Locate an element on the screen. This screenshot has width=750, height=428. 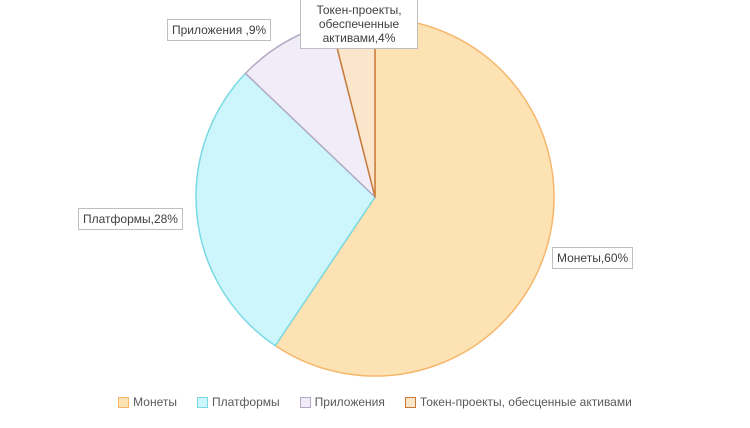
legend-item: Приложения is located at coordinates (342, 402).